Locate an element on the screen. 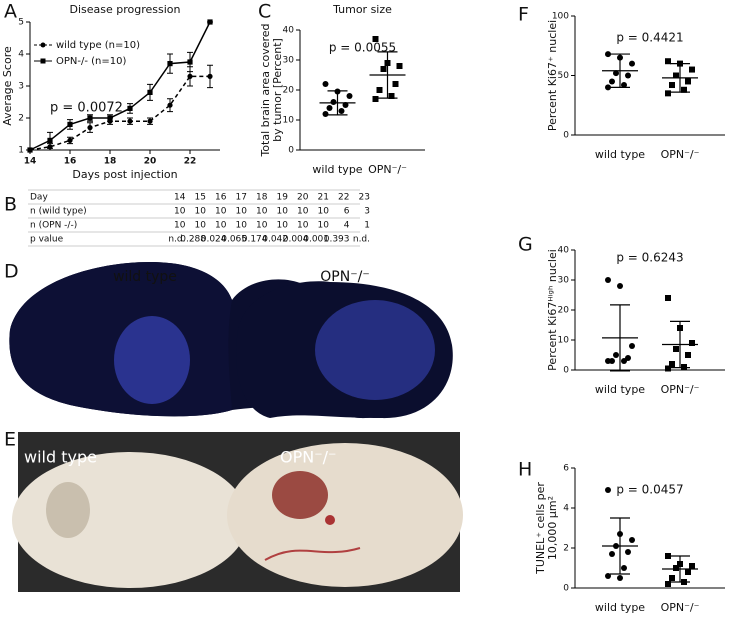  table-cell: 1 is located at coordinates (367, 226).